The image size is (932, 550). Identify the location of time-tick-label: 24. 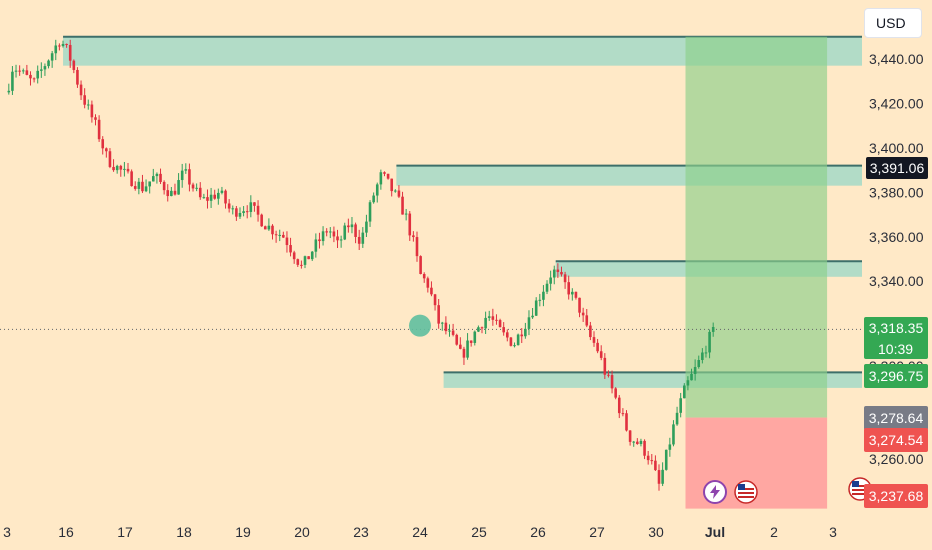
(420, 532).